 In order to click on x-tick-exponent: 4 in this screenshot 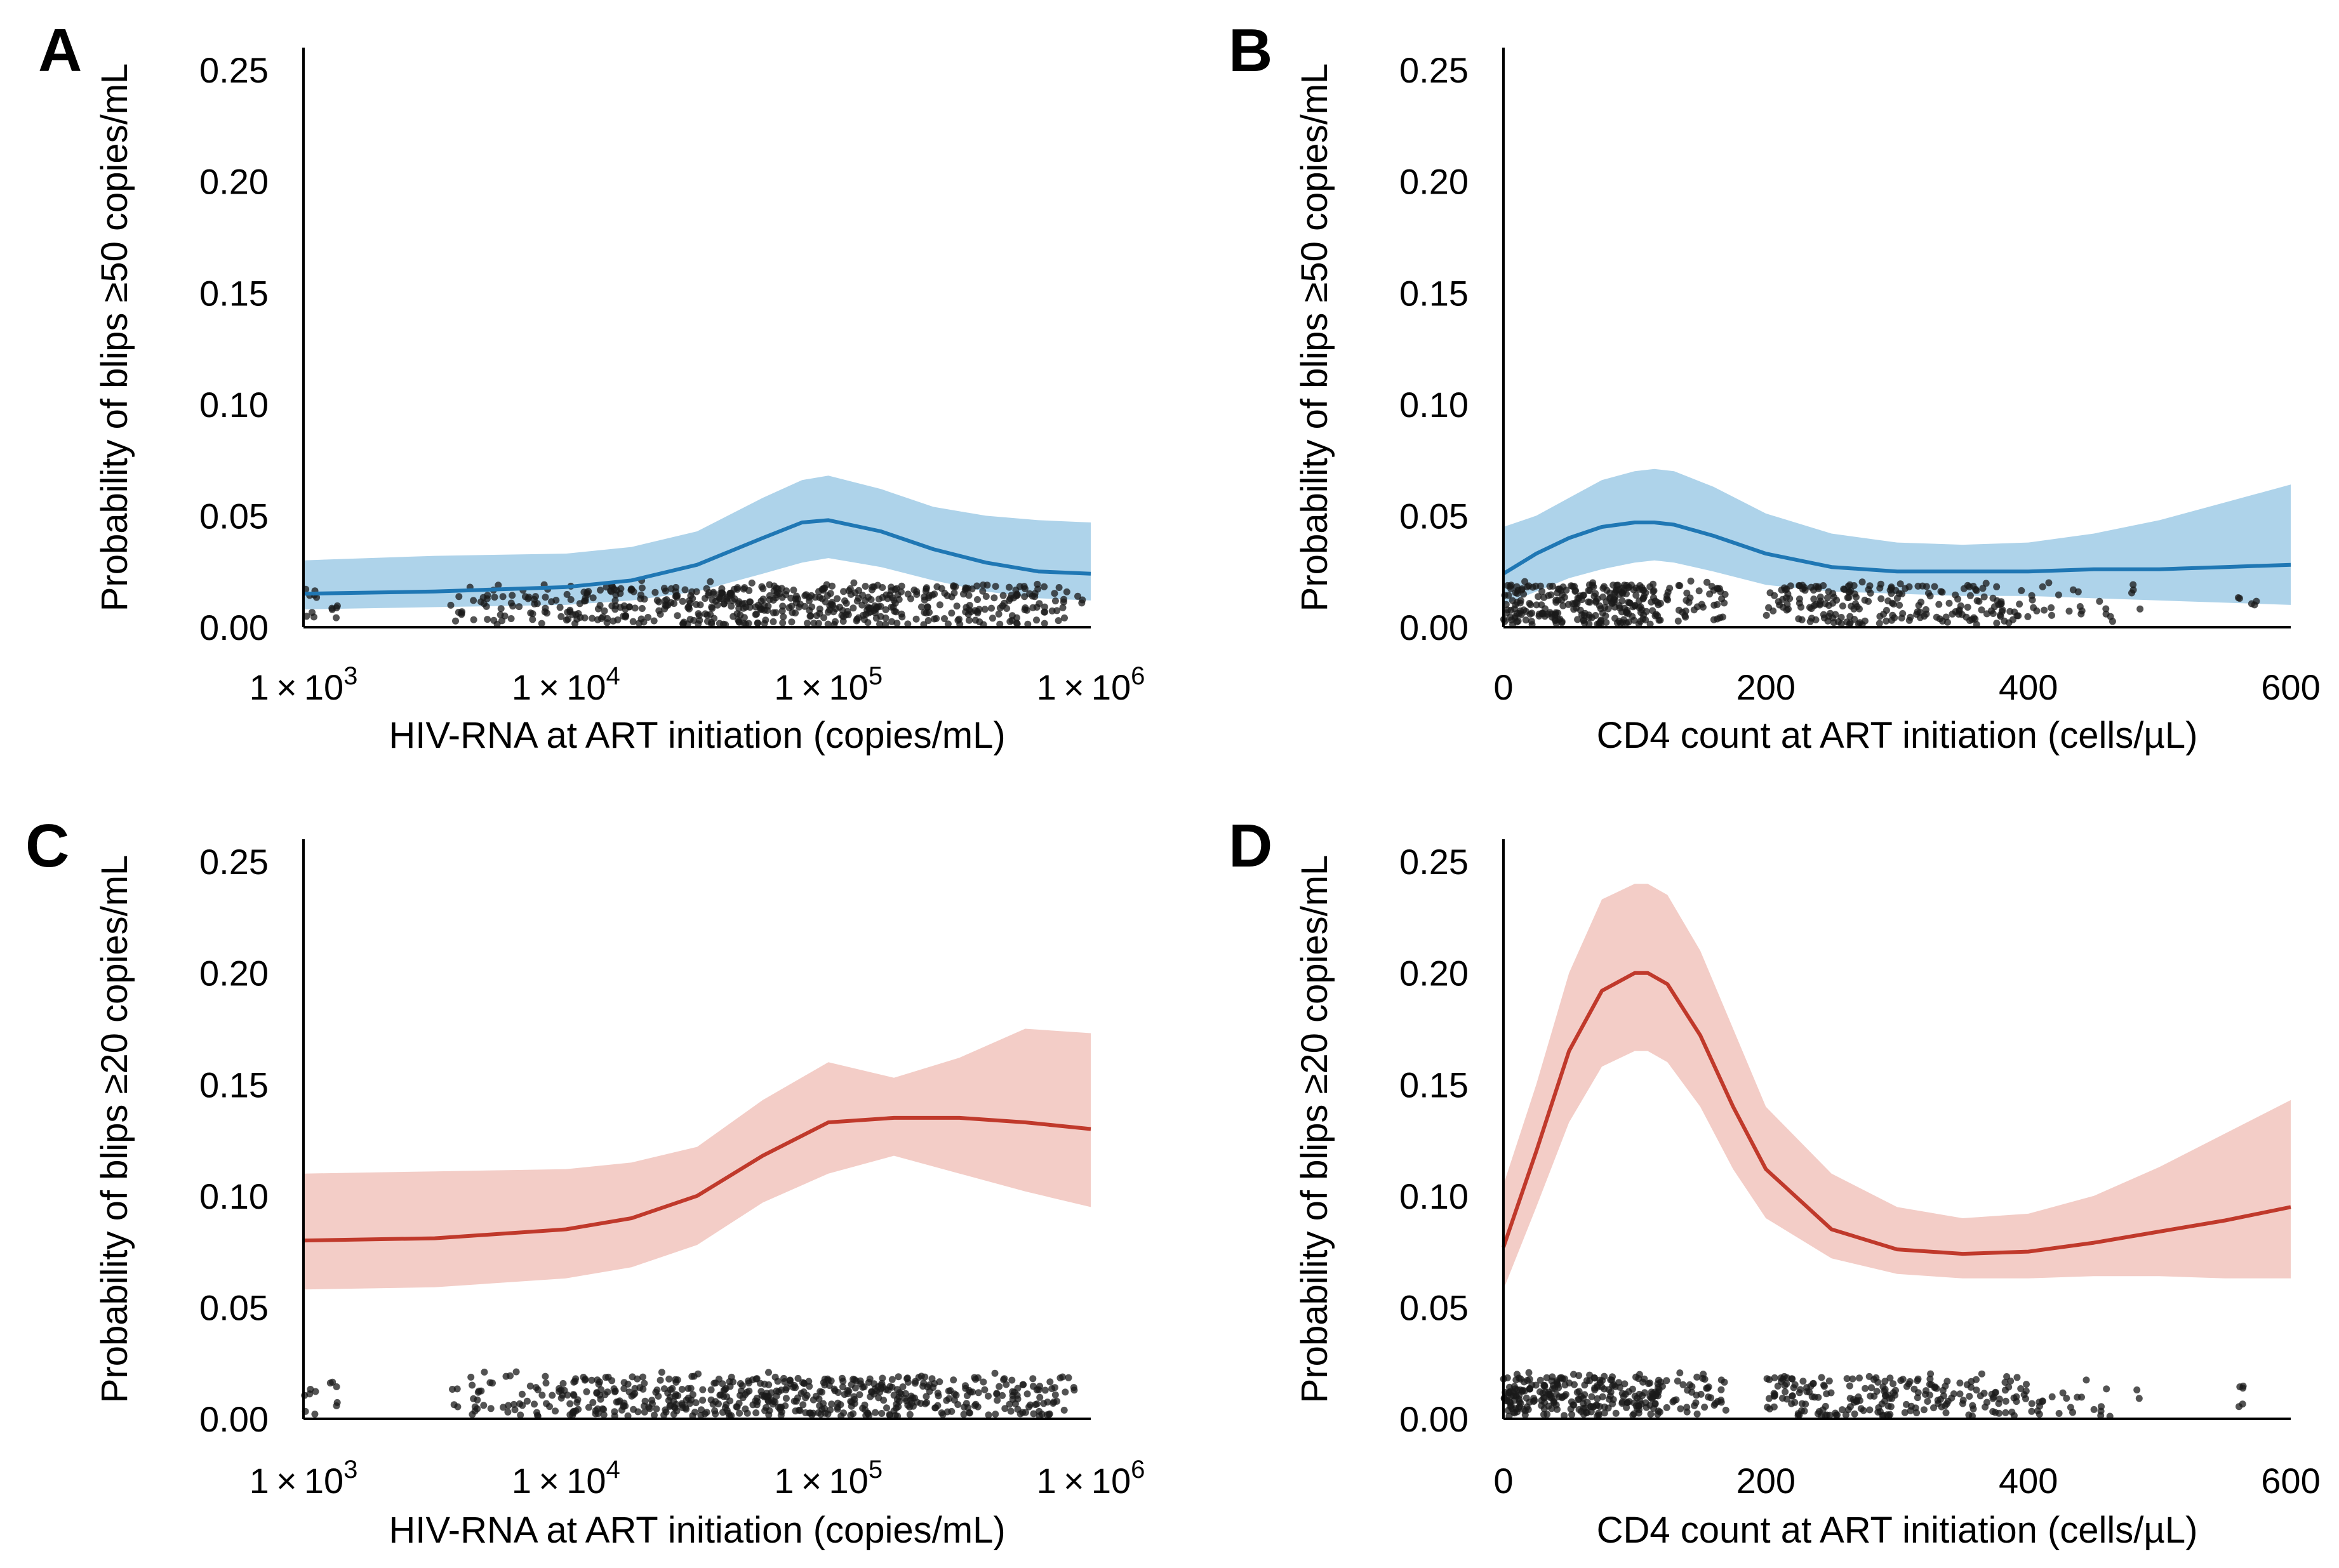, I will do `click(613, 676)`.